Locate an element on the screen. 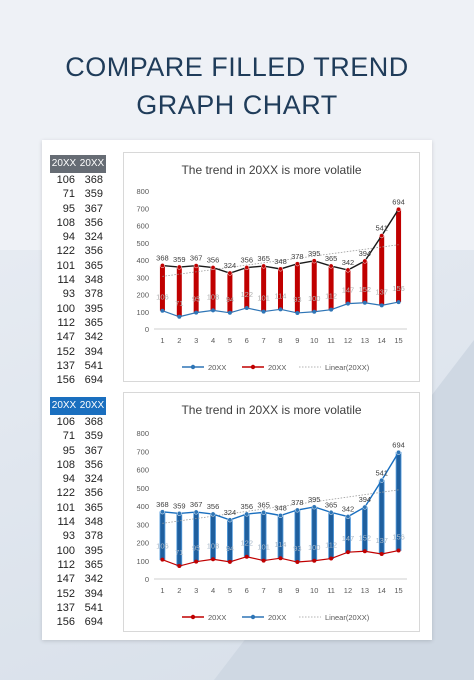  data-label: 394 is located at coordinates (365, 253).